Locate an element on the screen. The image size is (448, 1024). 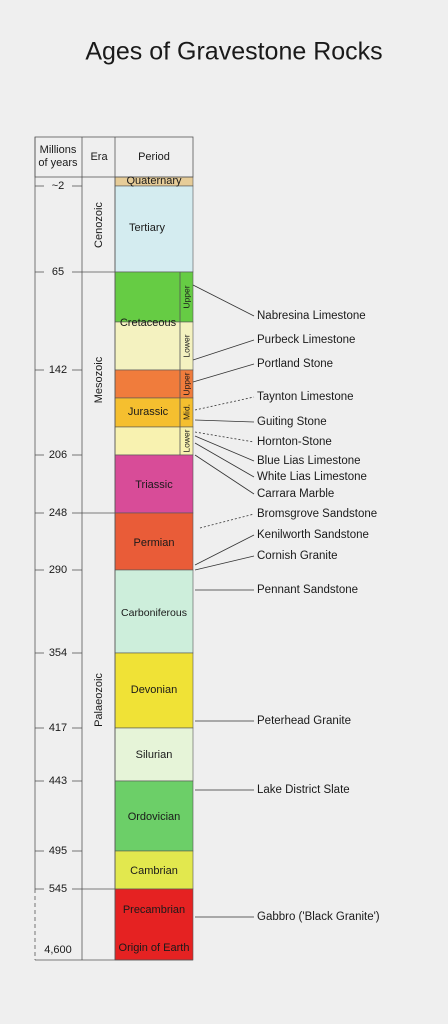
rock-label: Taynton Limestone is located at coordinates (305, 397).